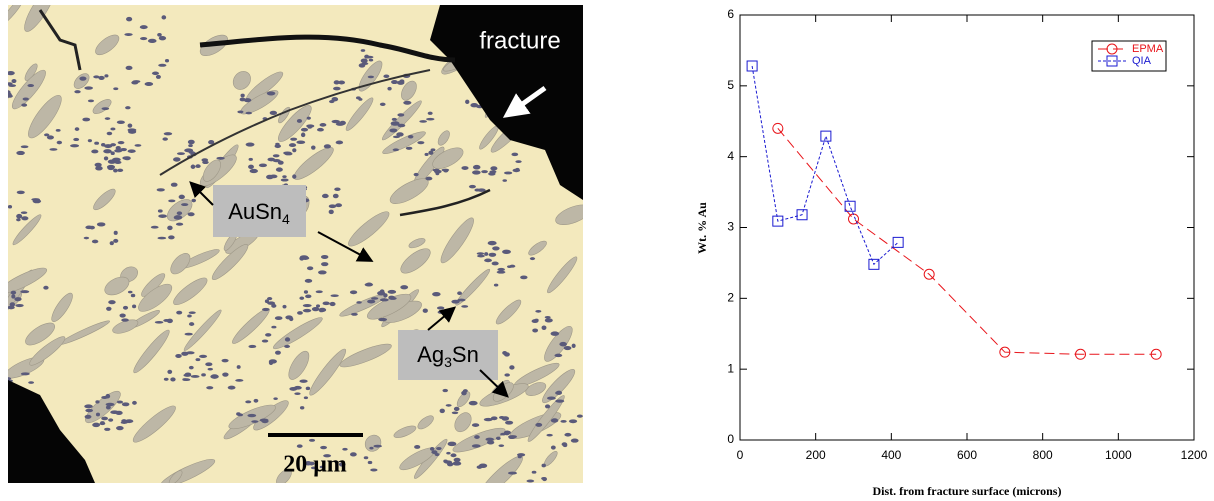 This screenshot has width=1214, height=501. Describe the element at coordinates (730, 298) in the screenshot. I see `y-tick-label: 2` at that location.